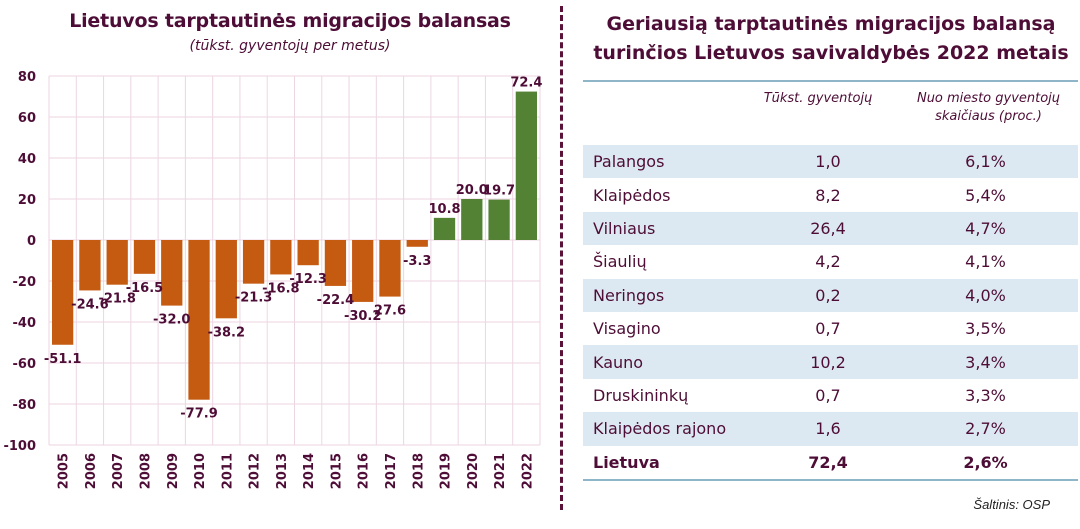  Describe the element at coordinates (985, 395) in the screenshot. I see `percent-value: 3,3%` at that location.